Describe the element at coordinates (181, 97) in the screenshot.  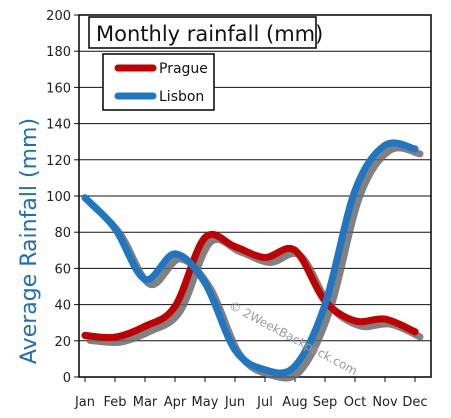
I see `legend-label-lisbon: Lisbon` at that location.